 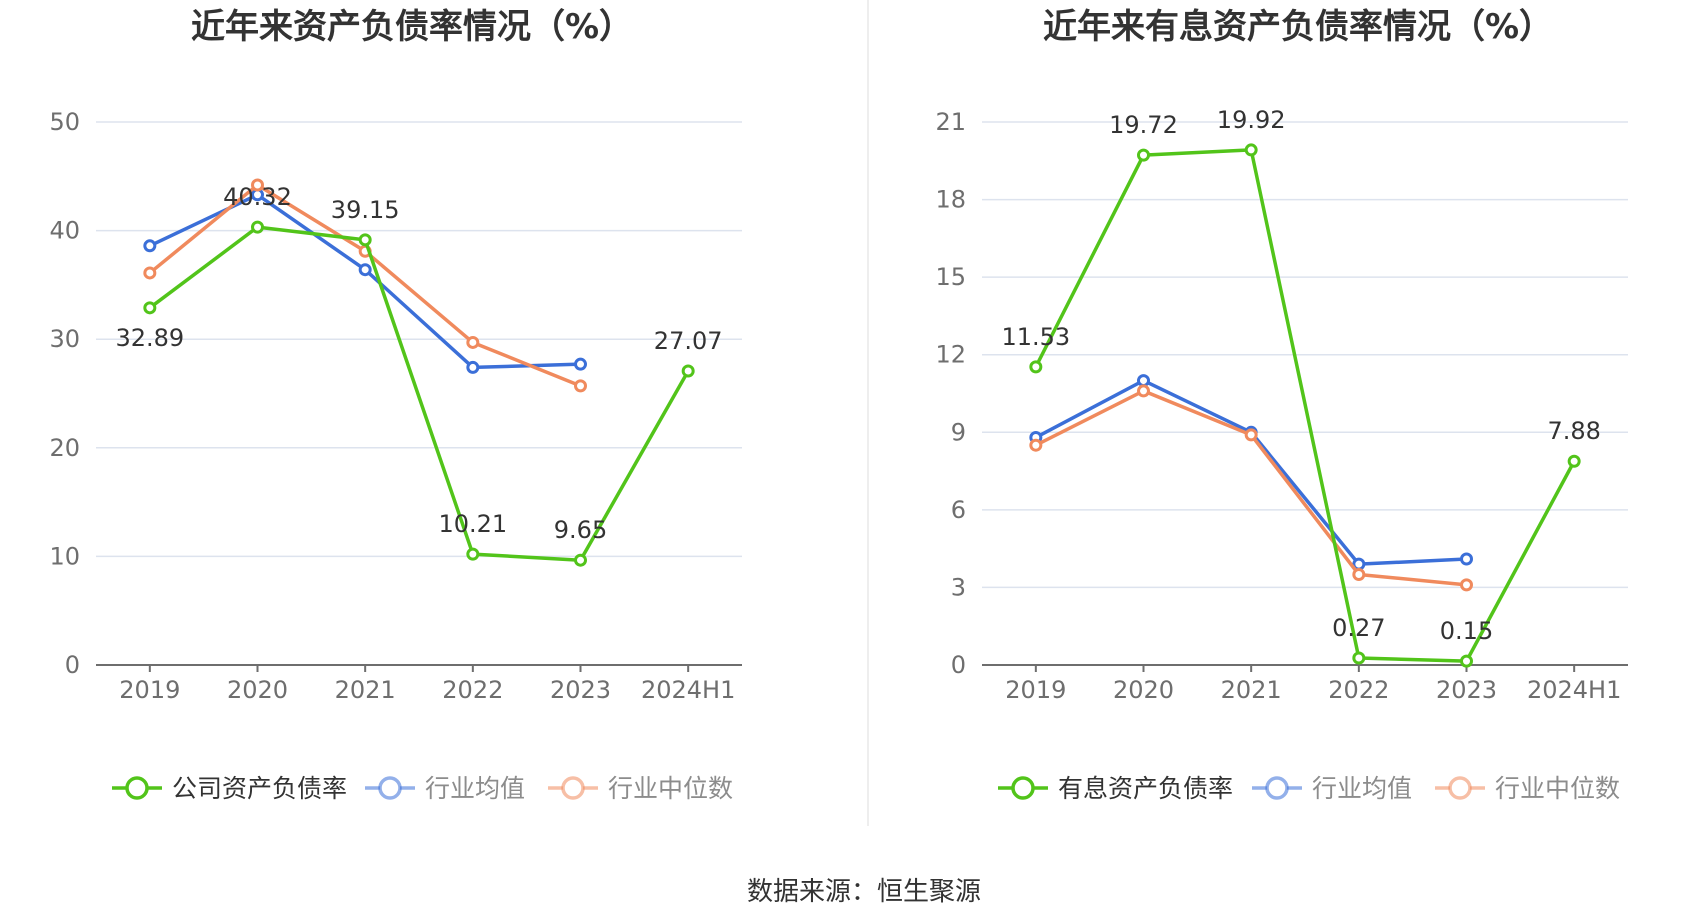 I want to click on data-label: 40.32, so click(x=257, y=197).